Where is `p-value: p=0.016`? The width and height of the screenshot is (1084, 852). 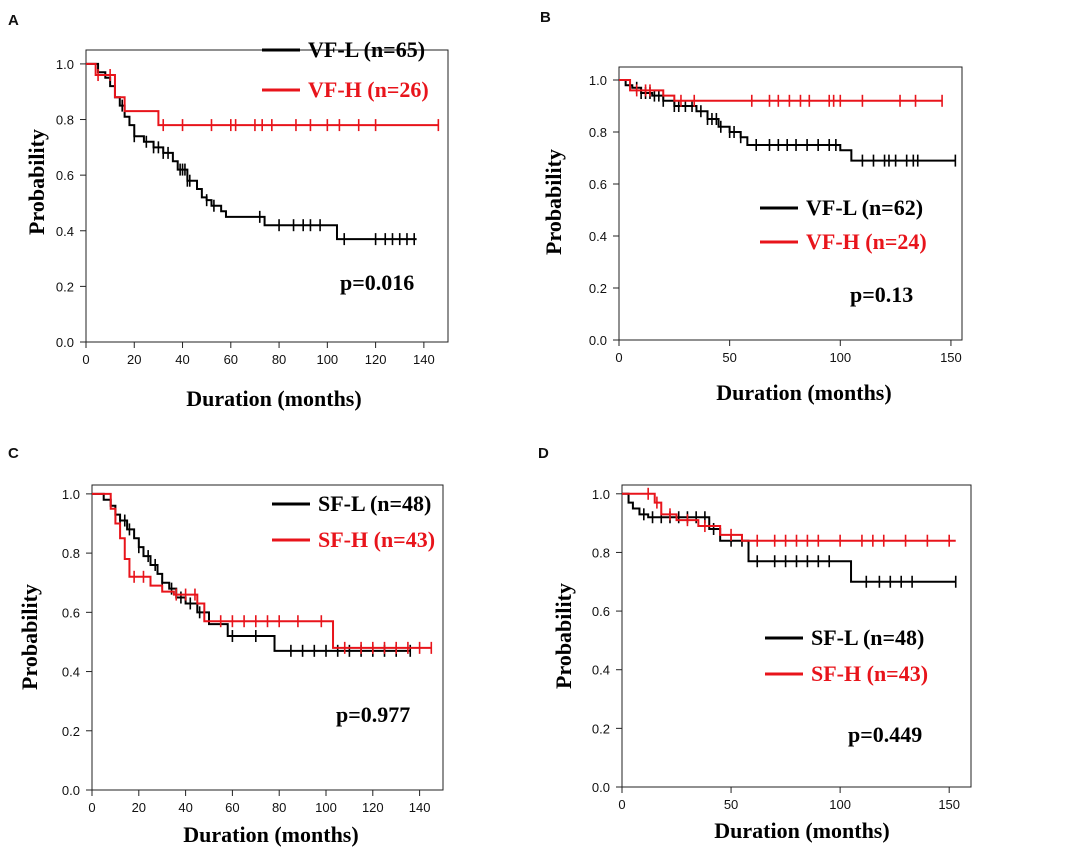
p-value: p=0.016 is located at coordinates (377, 282).